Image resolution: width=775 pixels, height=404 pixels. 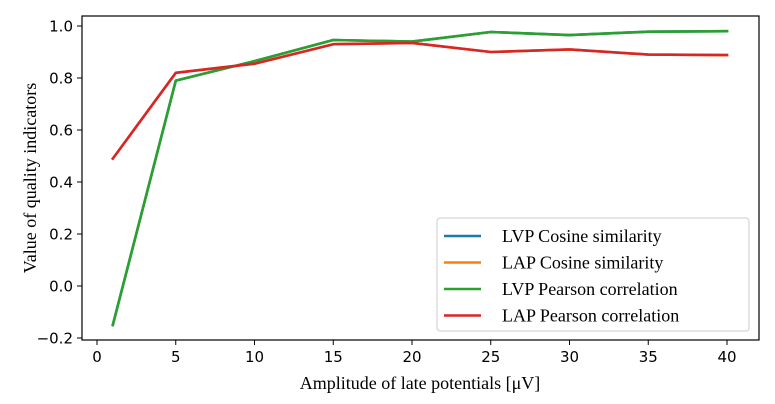 I want to click on legend-item: LAP Cosine similarity, so click(x=553, y=263).